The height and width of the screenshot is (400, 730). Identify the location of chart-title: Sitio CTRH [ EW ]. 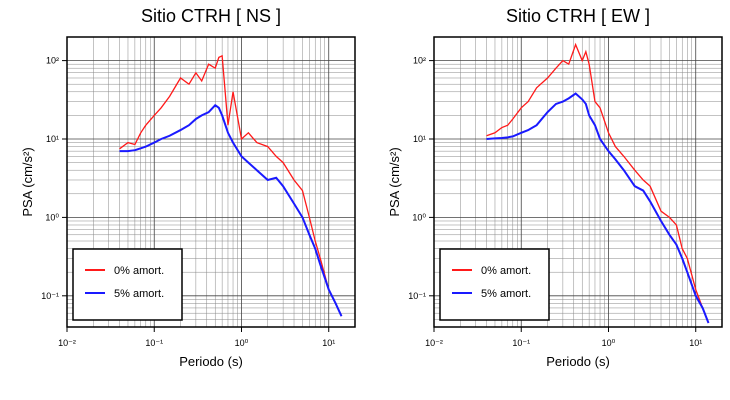
(578, 16).